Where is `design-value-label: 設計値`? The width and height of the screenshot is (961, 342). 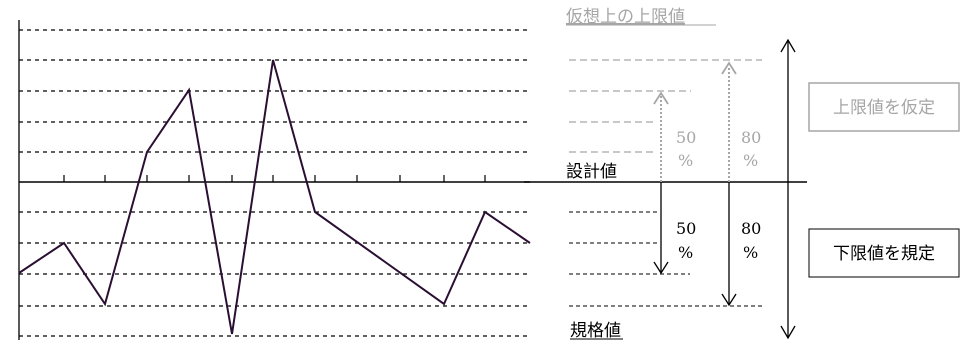 design-value-label: 設計値 is located at coordinates (591, 172).